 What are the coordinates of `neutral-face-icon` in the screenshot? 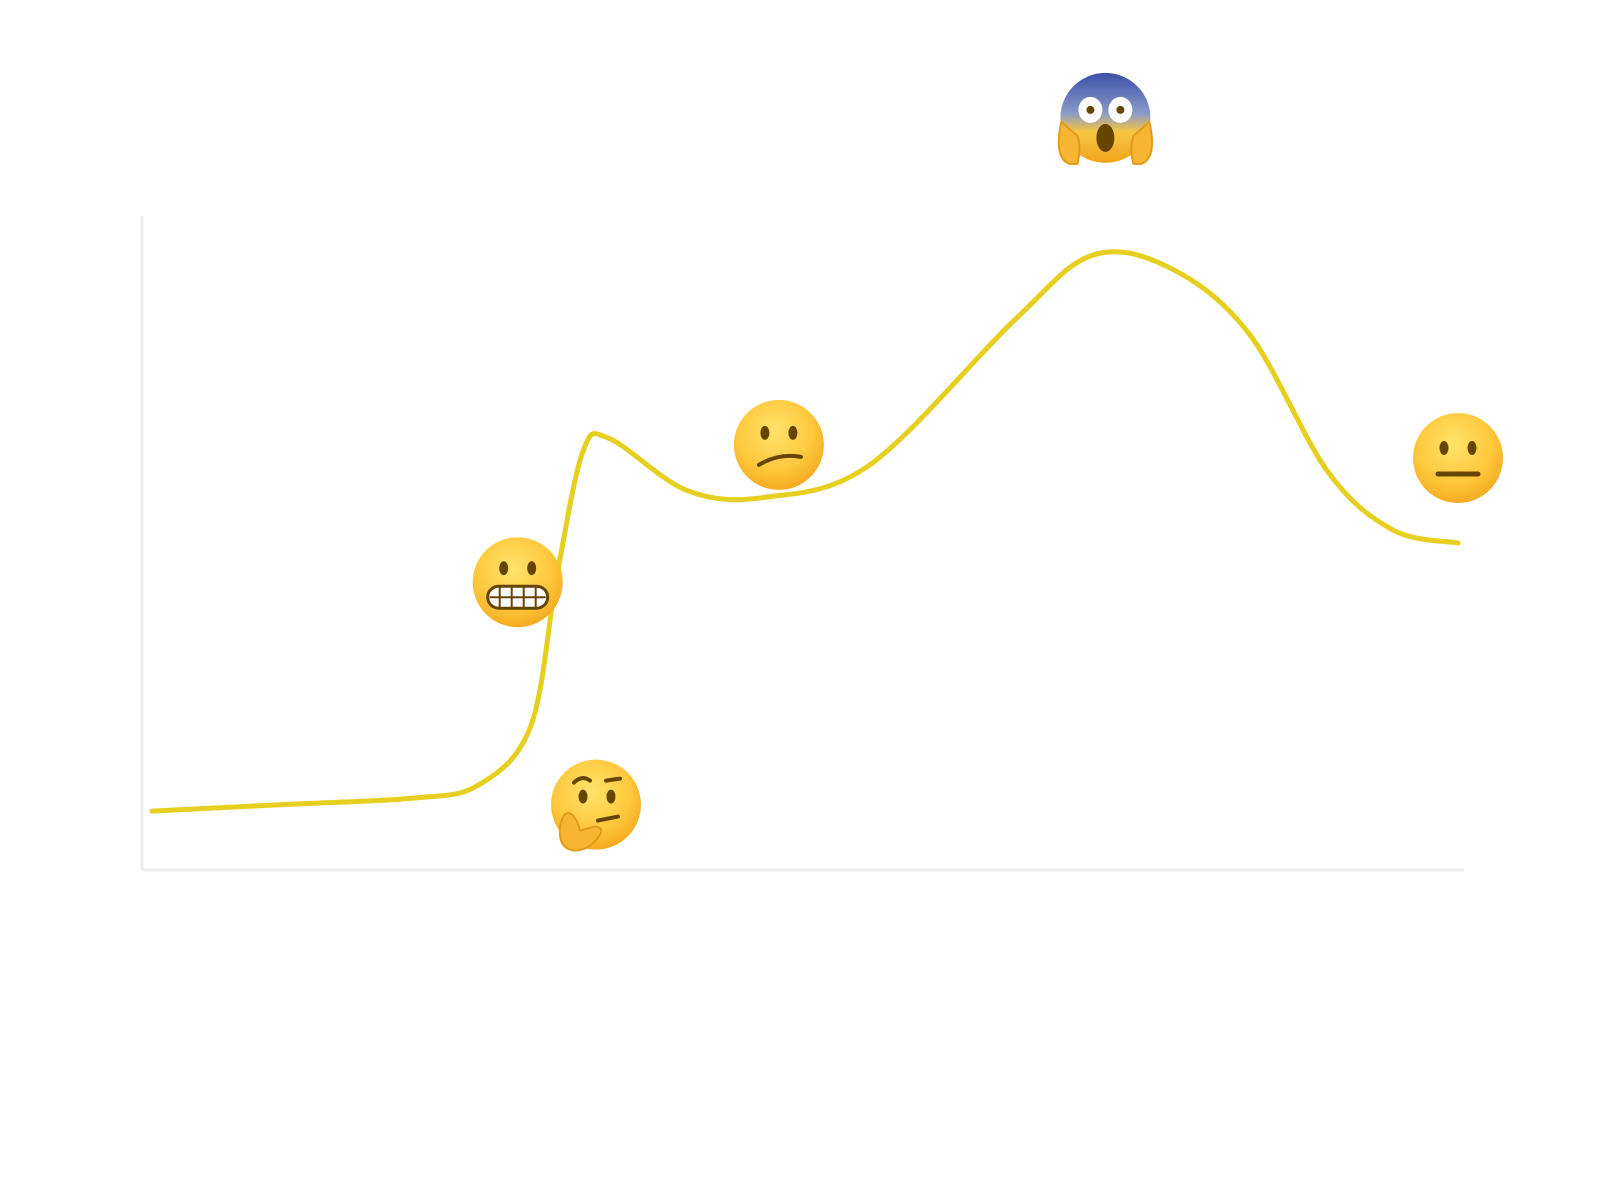 It's located at (1458, 458).